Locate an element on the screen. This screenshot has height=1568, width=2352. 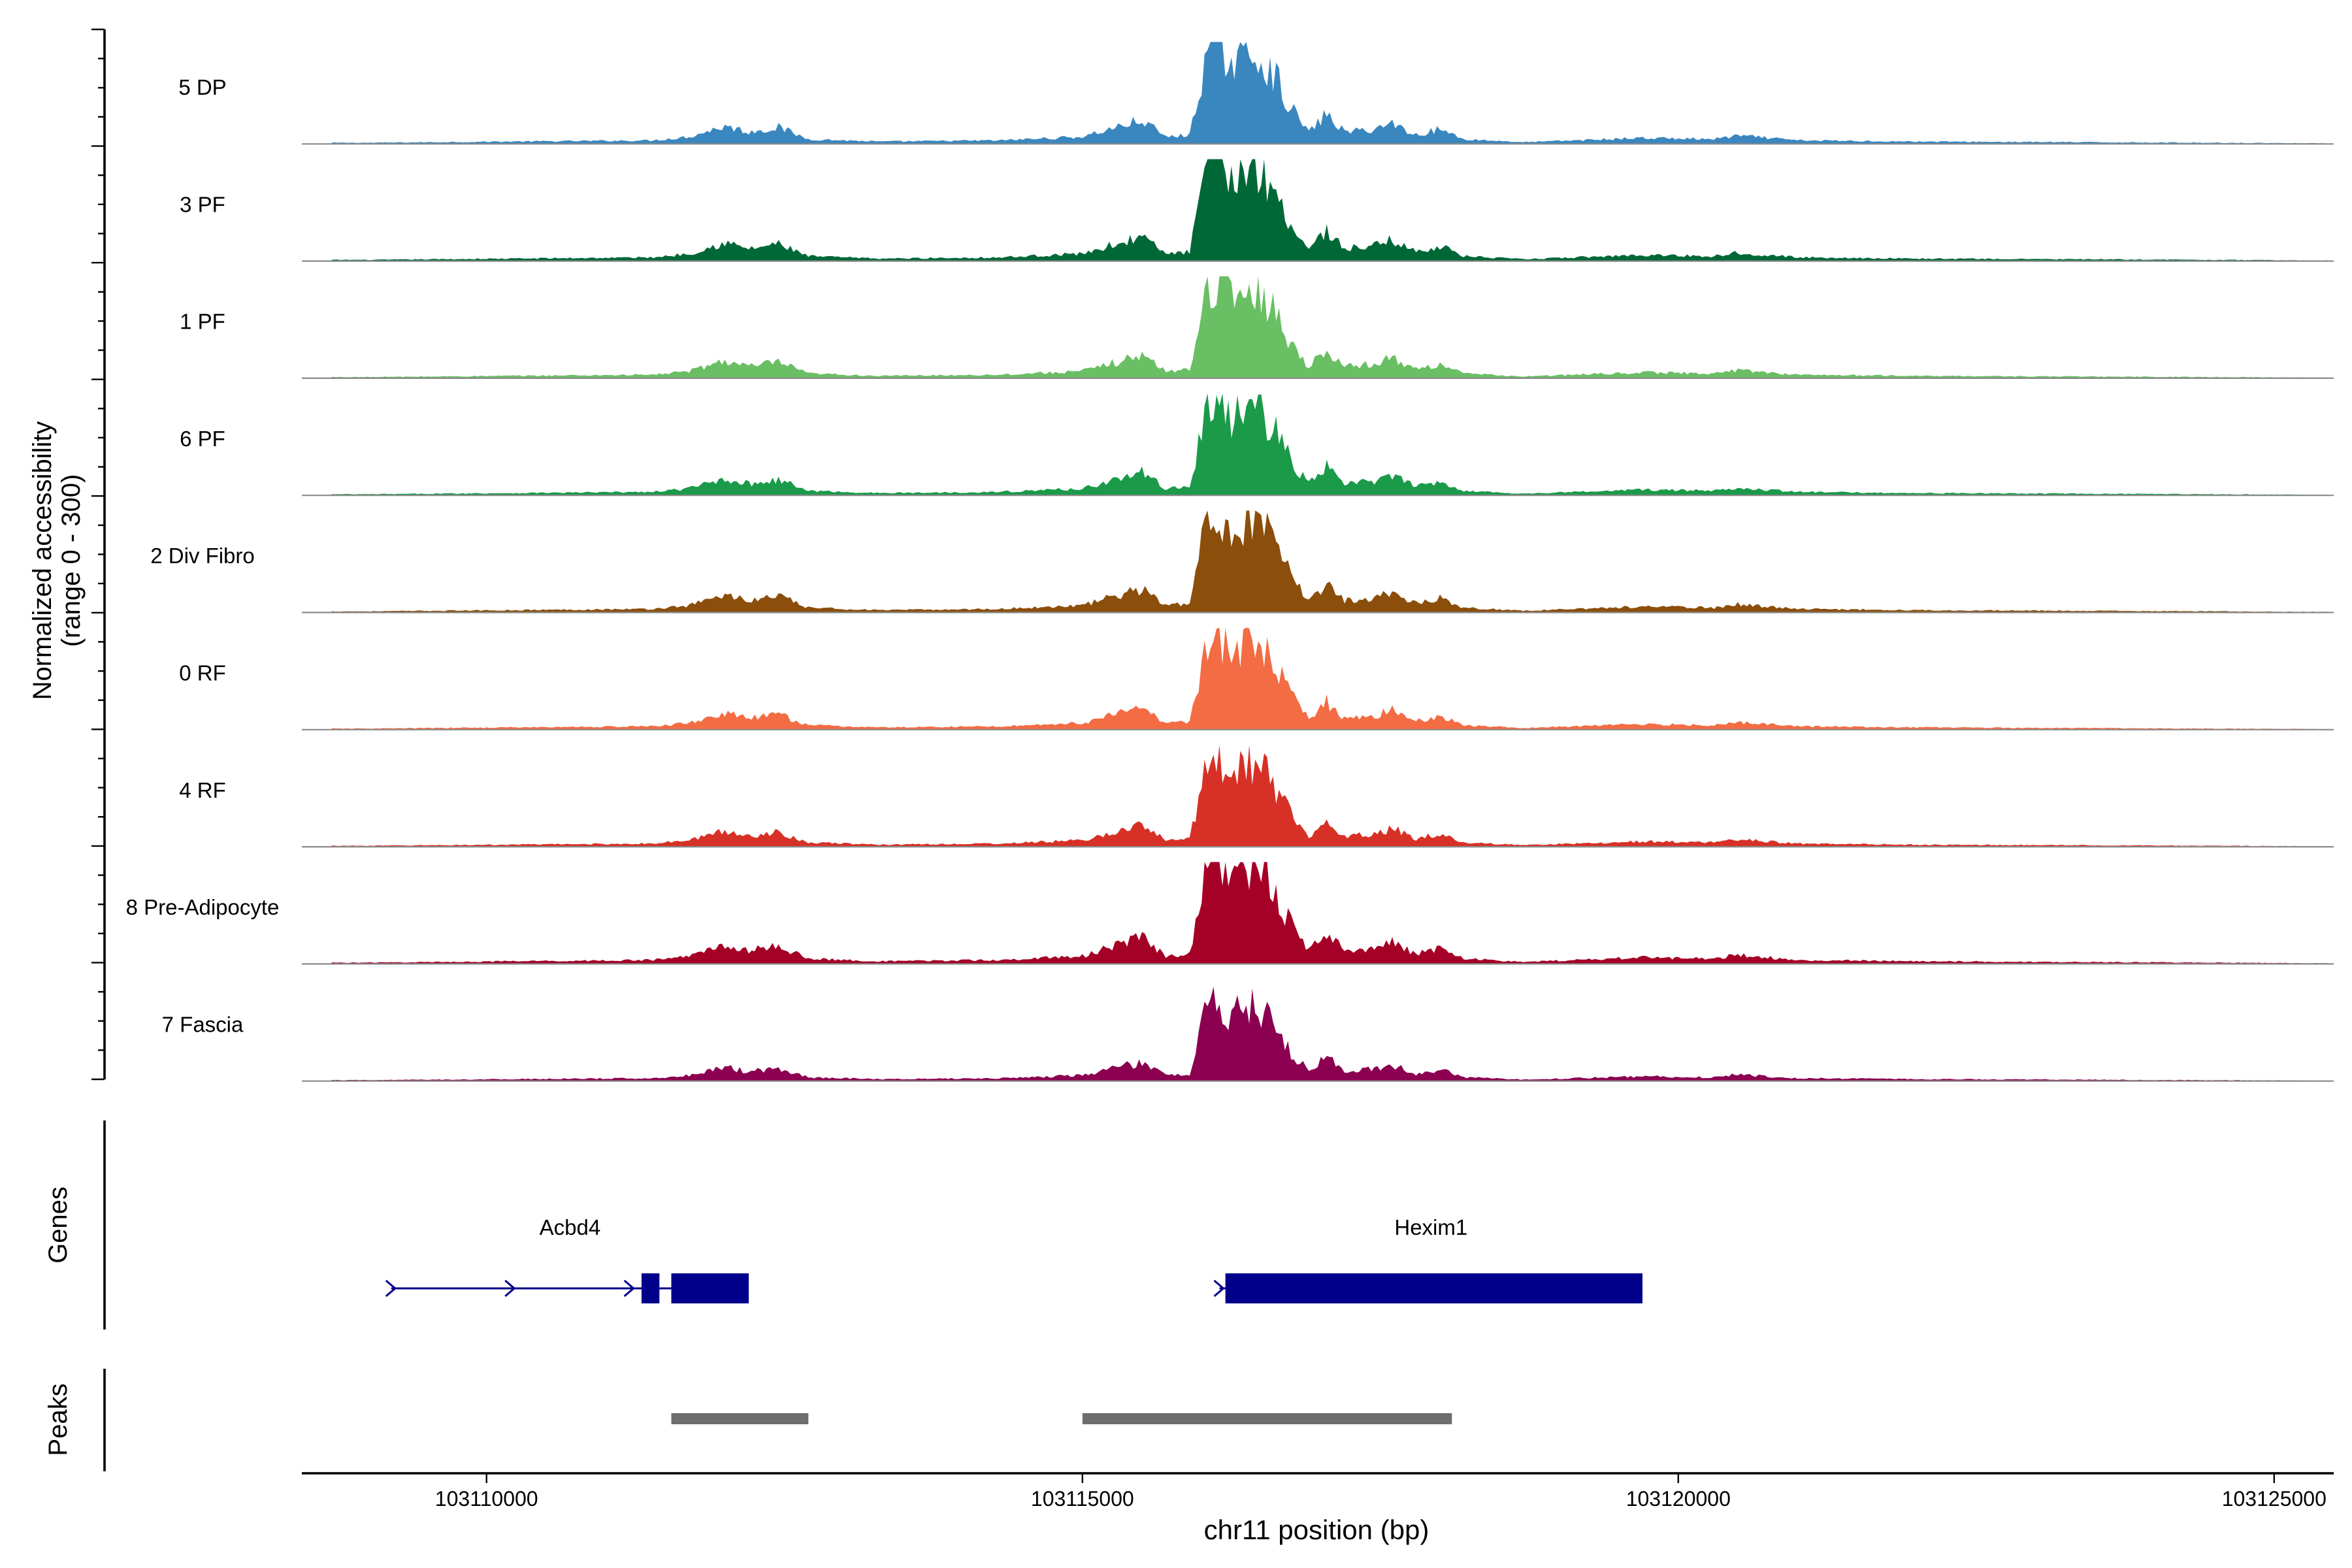
track-label: 7 Fascia is located at coordinates (203, 1024).